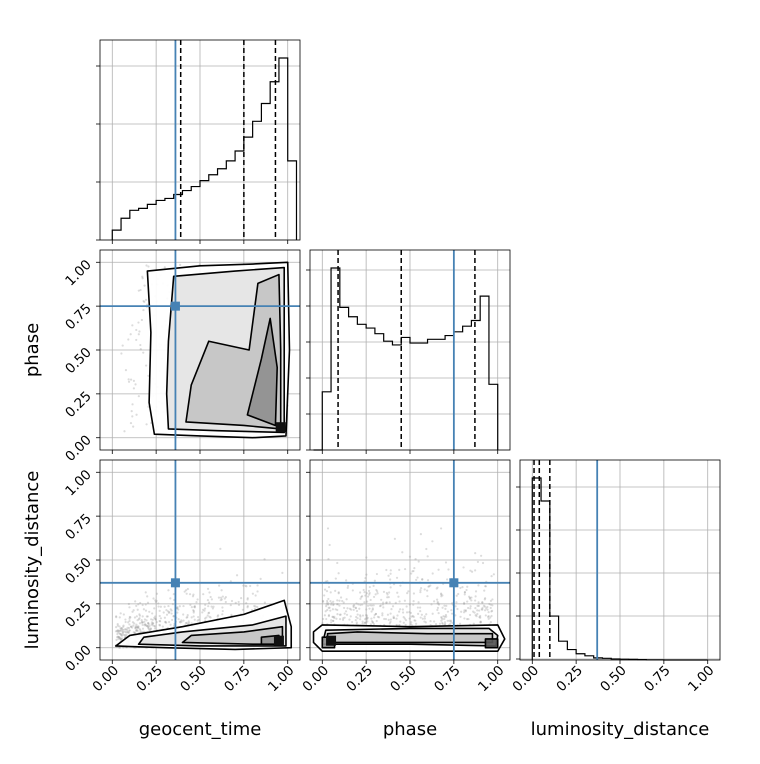 The image size is (760, 764). I want to click on y-tick-label: 0.50, so click(78, 361).